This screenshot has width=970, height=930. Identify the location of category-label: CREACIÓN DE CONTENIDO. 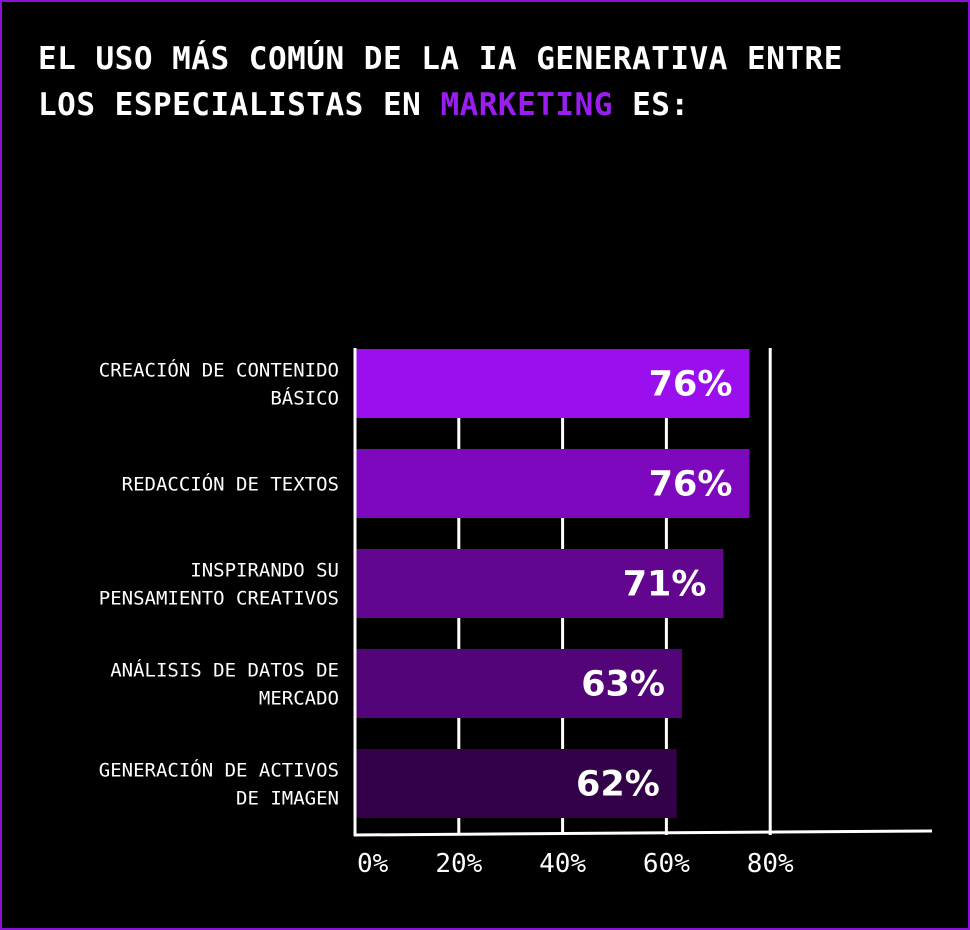
(219, 370).